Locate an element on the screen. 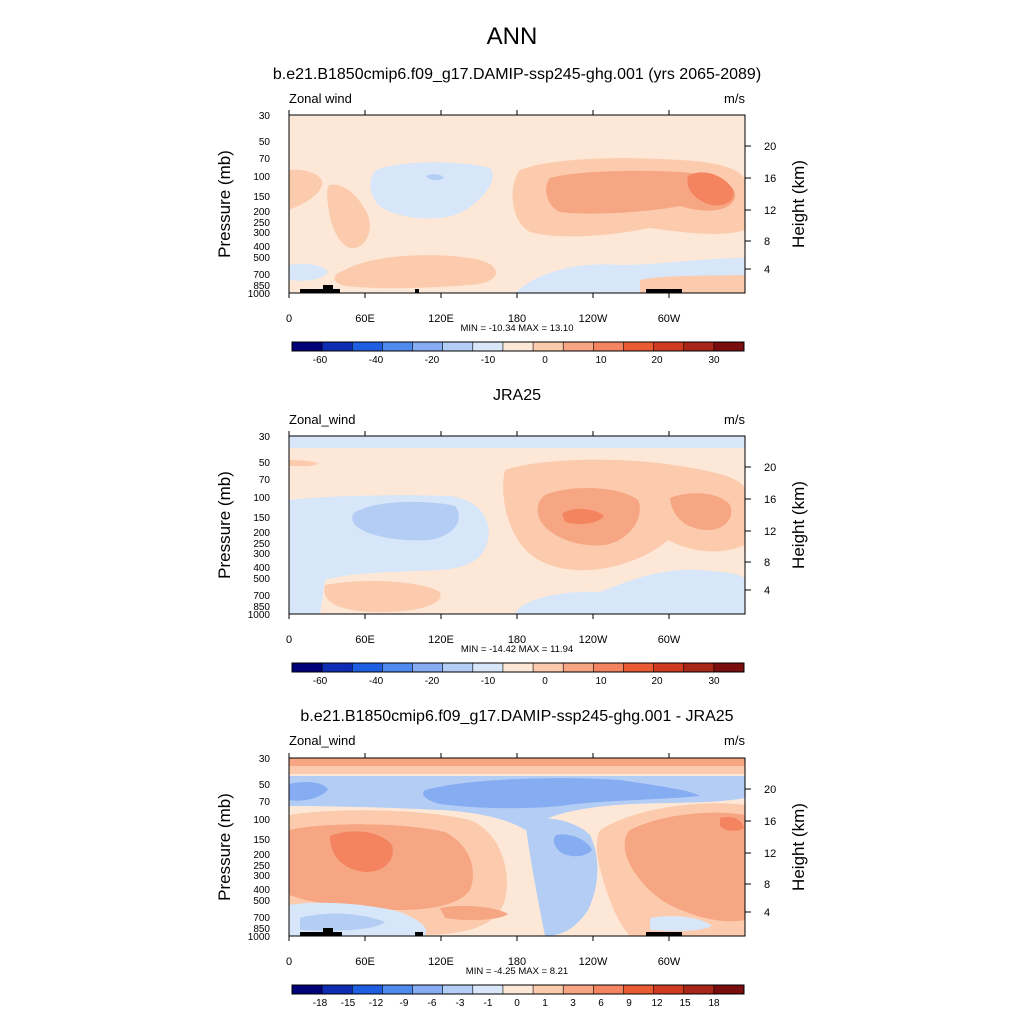 The height and width of the screenshot is (1024, 1024). variable-label: Zonal wind is located at coordinates (320, 98).